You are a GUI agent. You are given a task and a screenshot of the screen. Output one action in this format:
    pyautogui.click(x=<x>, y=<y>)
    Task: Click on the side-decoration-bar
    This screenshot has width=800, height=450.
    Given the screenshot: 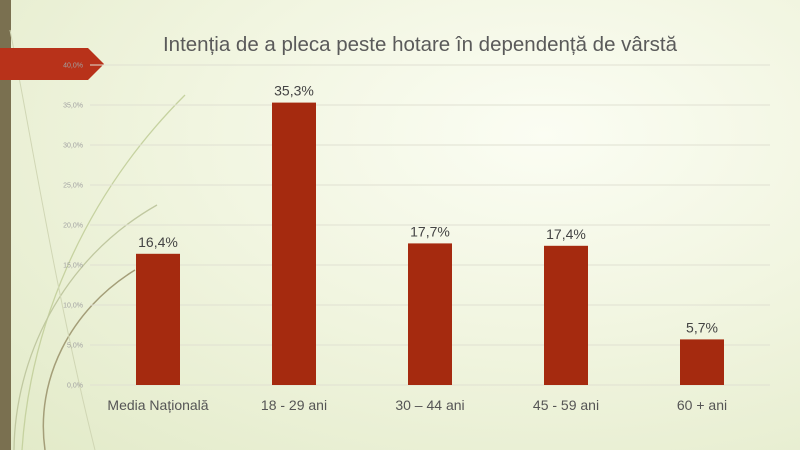 What is the action you would take?
    pyautogui.click(x=5, y=225)
    